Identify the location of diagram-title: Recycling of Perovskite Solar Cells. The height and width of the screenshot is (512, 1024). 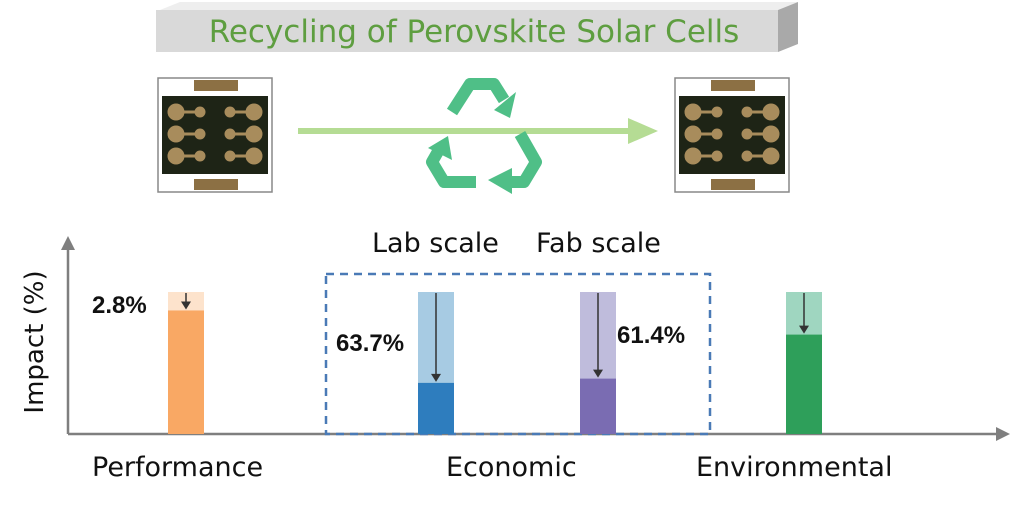
(474, 32).